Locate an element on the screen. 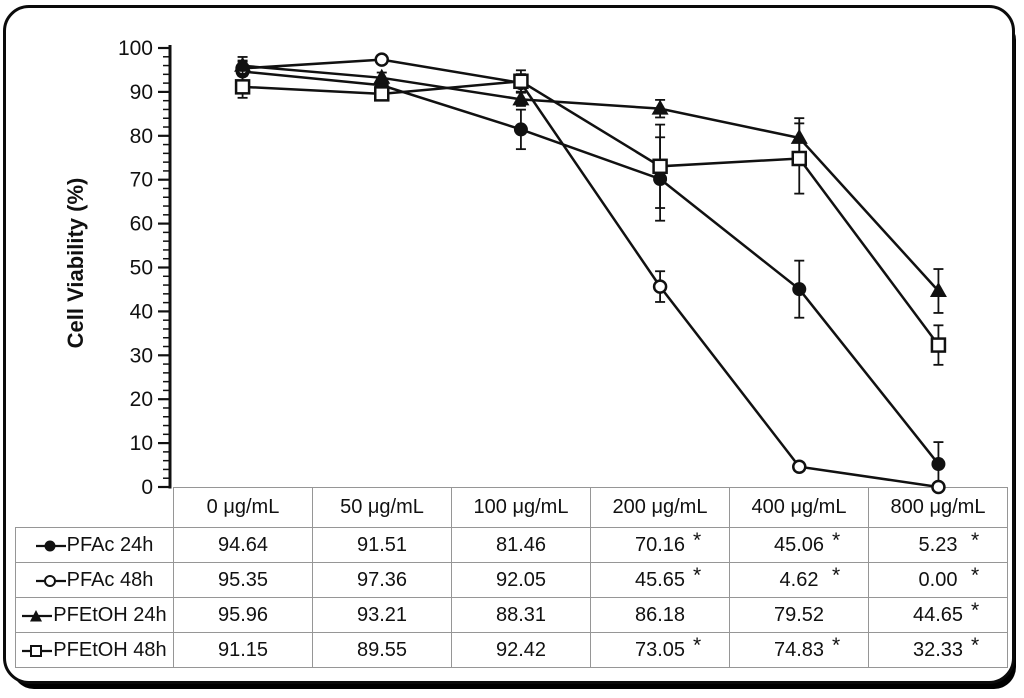  cell-value: 86.18 is located at coordinates (660, 614).